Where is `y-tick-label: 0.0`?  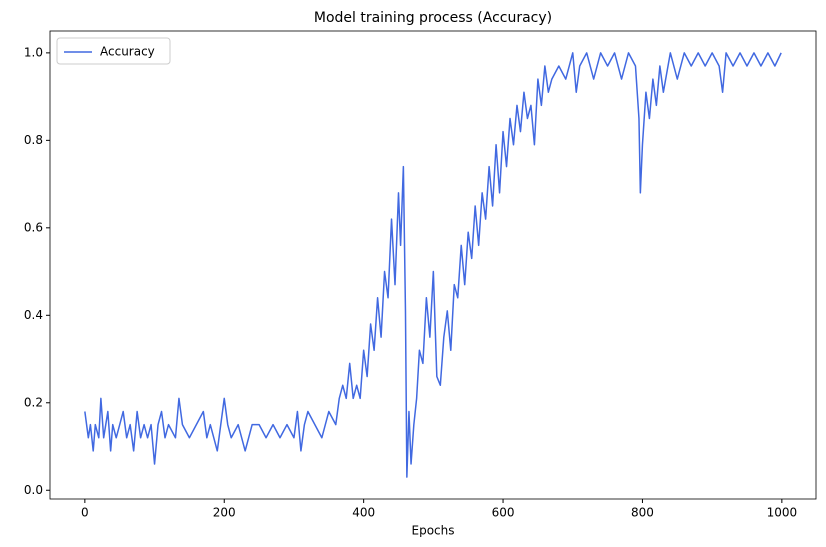 y-tick-label: 0.0 is located at coordinates (33, 490).